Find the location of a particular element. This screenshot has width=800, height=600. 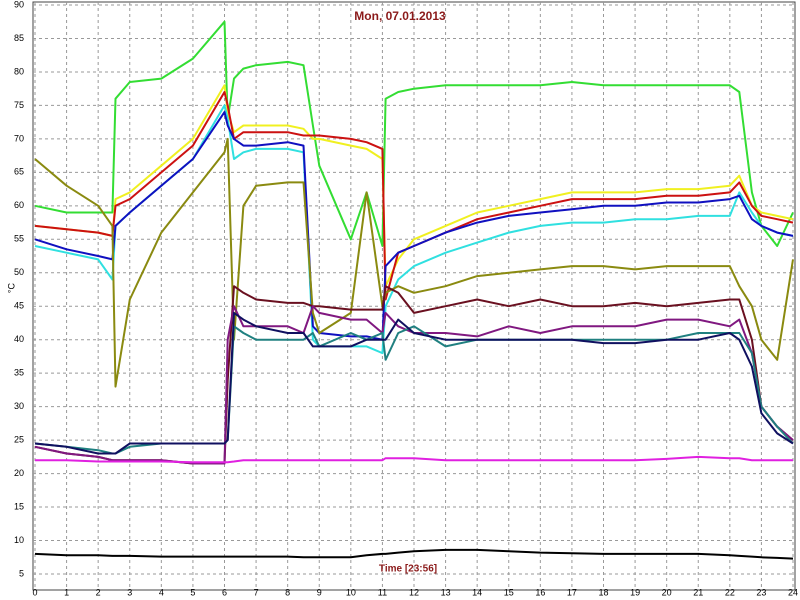

y-tick-label: 75 is located at coordinates (19, 105).